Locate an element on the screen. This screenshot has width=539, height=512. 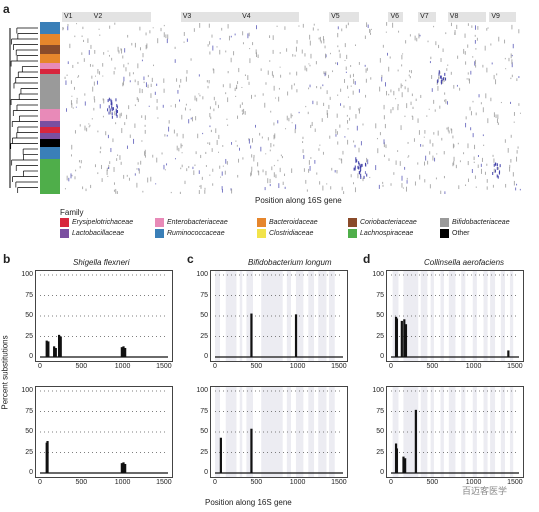
chart-title-d: Collinsella aerofaciens is located at coordinates (464, 262).